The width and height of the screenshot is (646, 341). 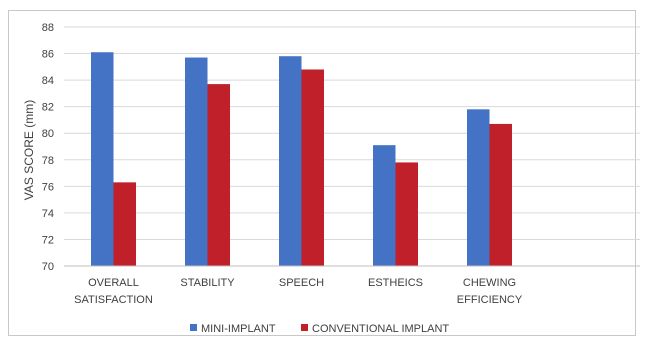 I want to click on y-axis-ticks: 70 72 74 76 78 80 82 84 86 88, so click(x=48, y=147).